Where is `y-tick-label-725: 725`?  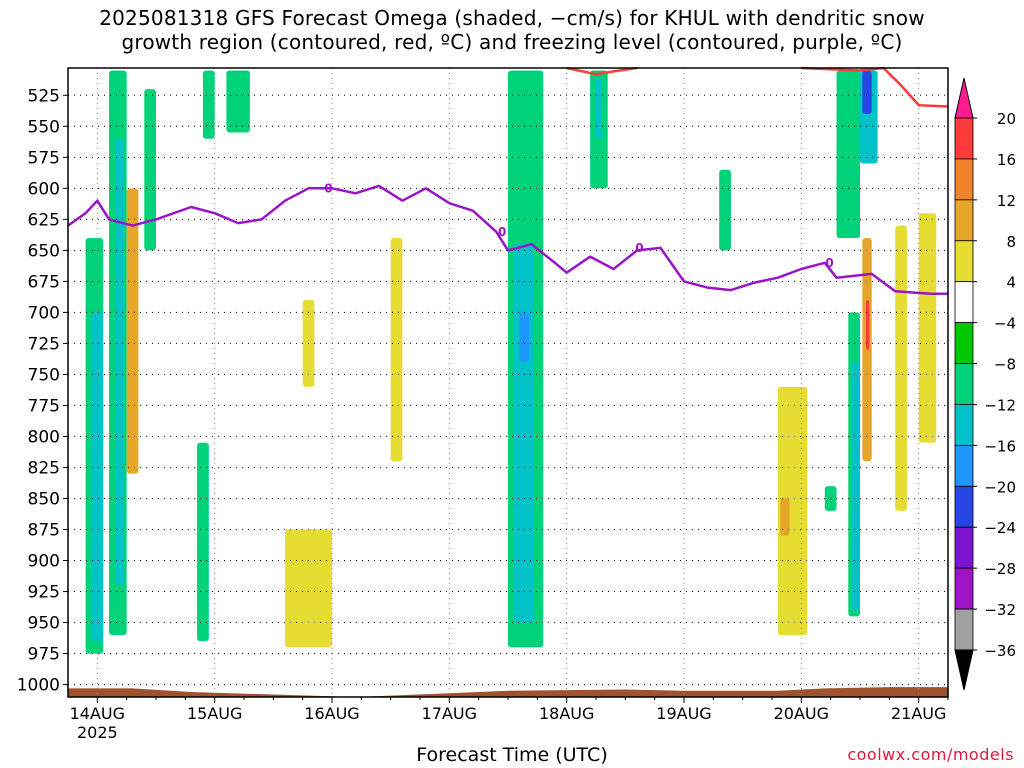
y-tick-label-725: 725 is located at coordinates (44, 344).